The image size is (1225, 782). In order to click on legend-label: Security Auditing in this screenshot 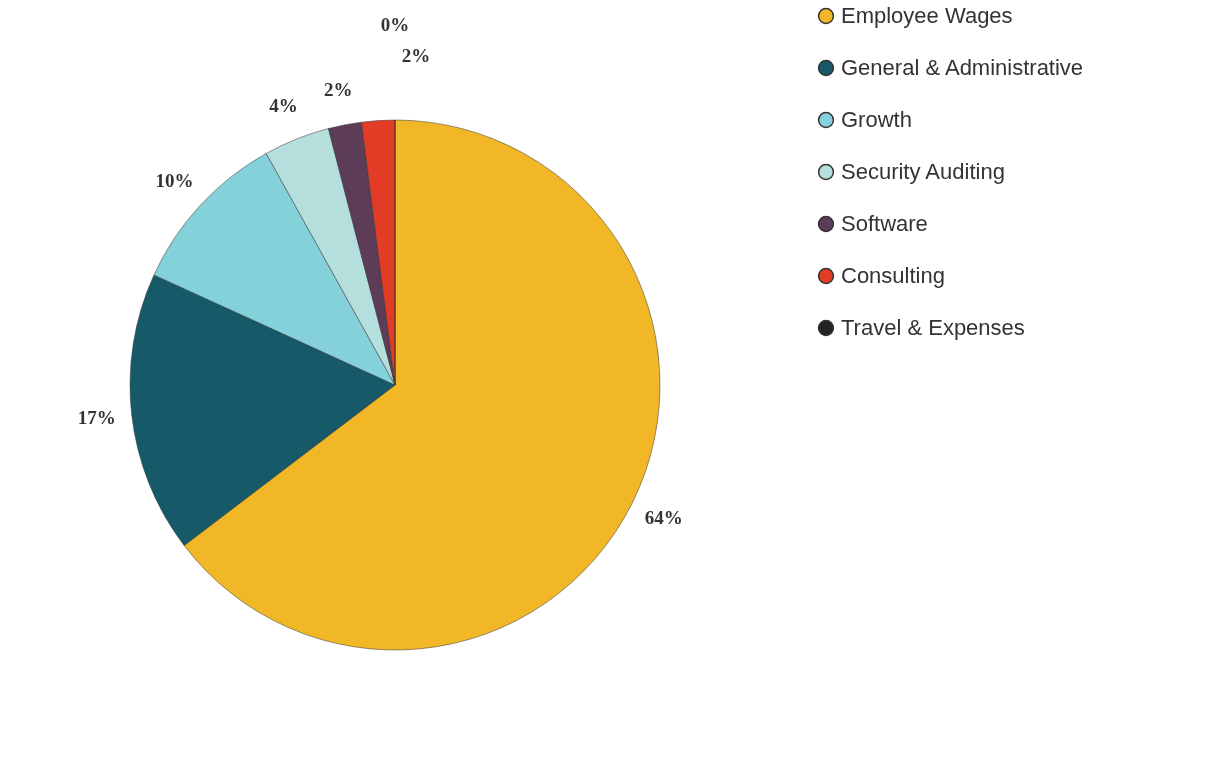, I will do `click(923, 171)`.